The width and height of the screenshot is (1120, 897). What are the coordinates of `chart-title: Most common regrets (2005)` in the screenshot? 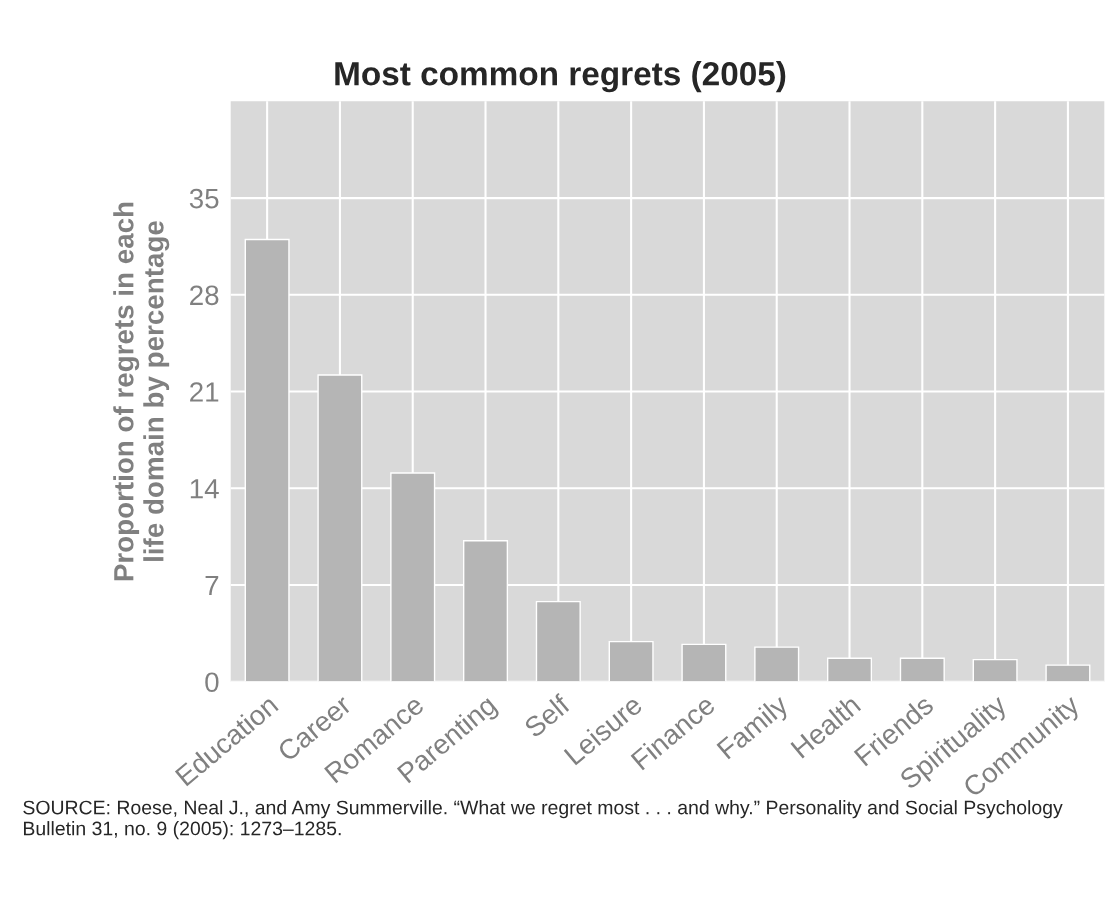 It's located at (560, 77).